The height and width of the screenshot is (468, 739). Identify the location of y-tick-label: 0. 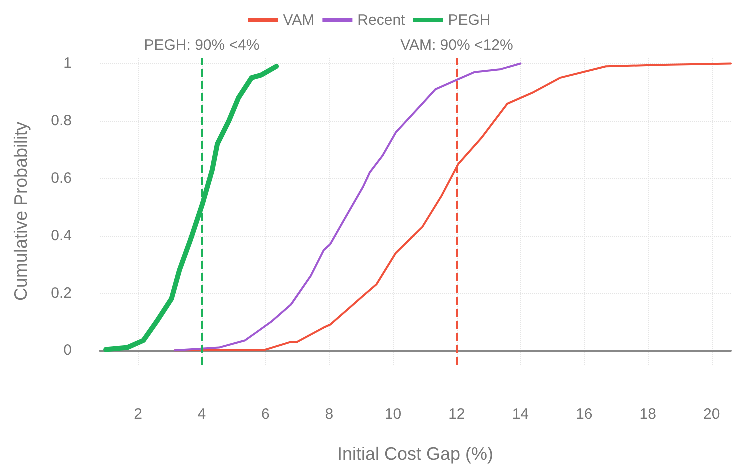
(68, 351).